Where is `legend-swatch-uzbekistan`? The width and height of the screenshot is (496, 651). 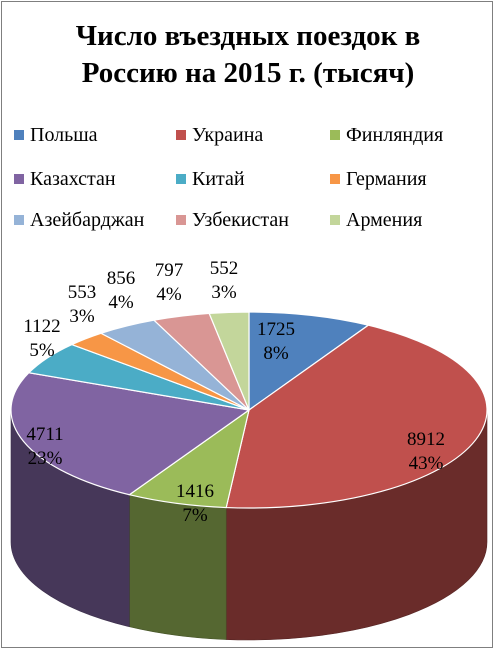 legend-swatch-uzbekistan is located at coordinates (181, 220).